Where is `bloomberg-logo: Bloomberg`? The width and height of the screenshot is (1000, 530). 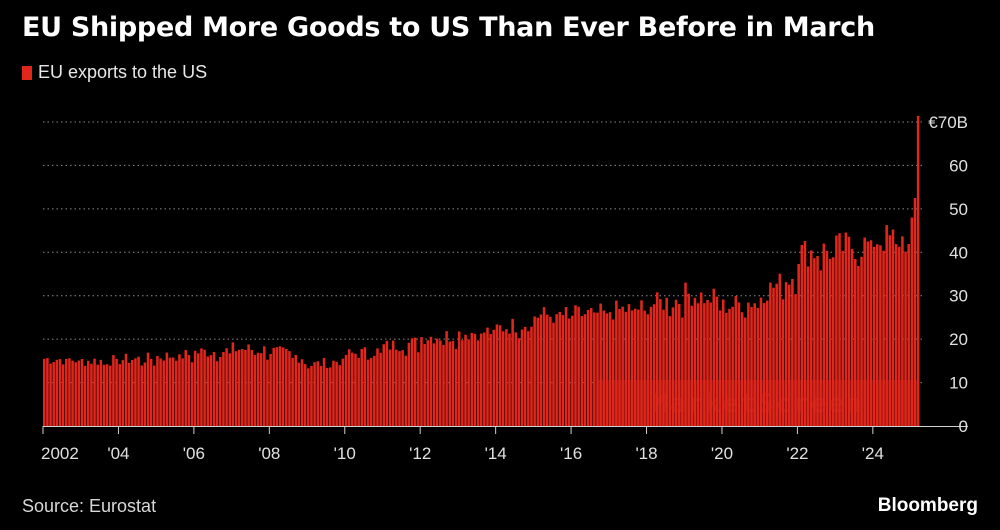
bloomberg-logo: Bloomberg is located at coordinates (927, 505).